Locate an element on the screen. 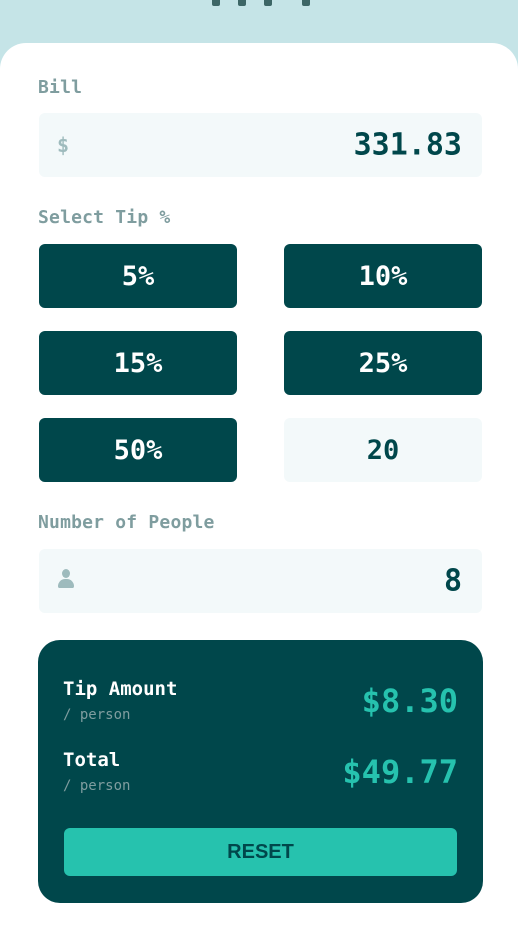 Image resolution: width=518 pixels, height=943 pixels. bill-value: 331.83 is located at coordinates (407, 145).